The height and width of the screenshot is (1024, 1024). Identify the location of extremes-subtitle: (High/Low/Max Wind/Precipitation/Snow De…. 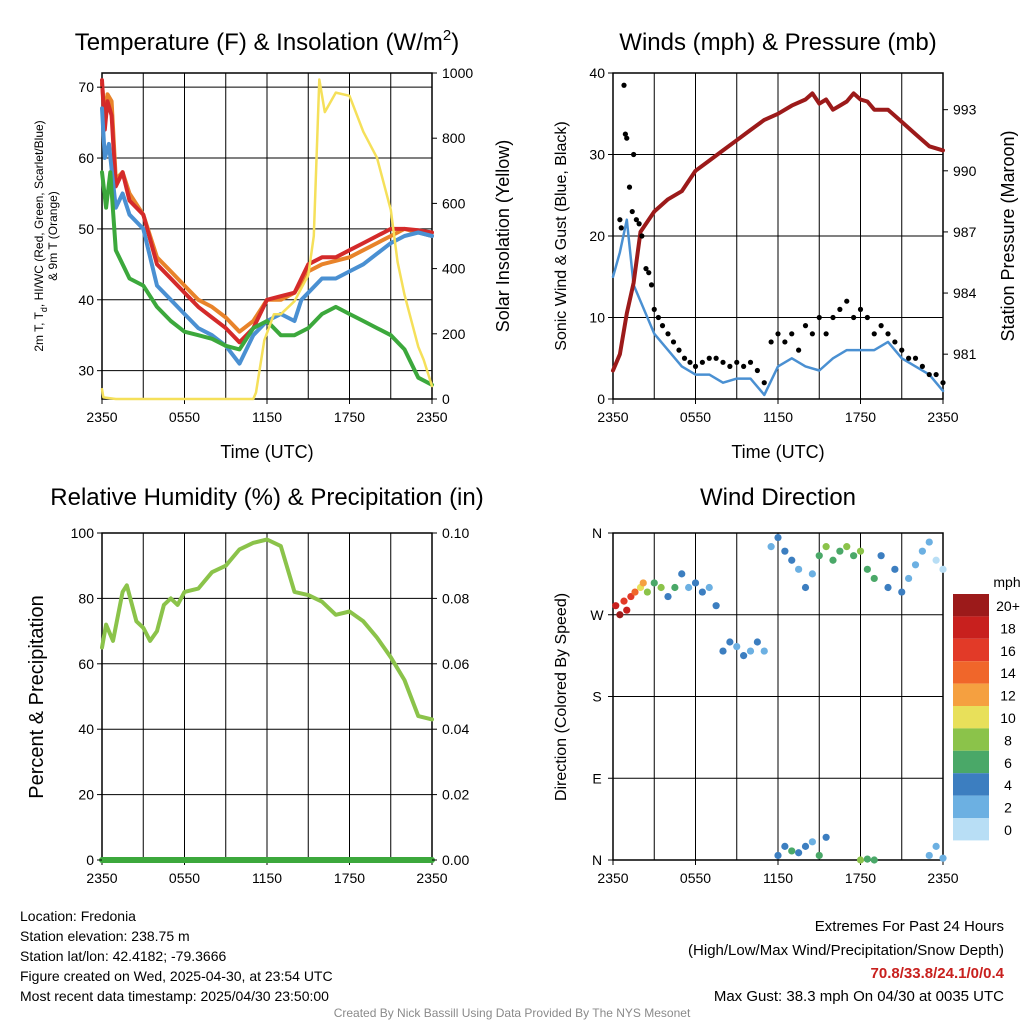
(846, 950).